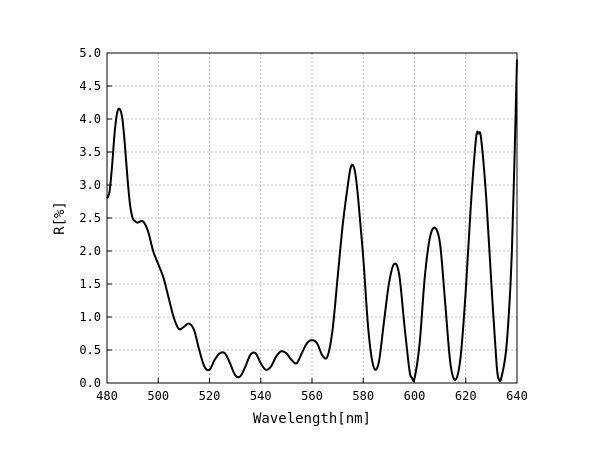  What do you see at coordinates (158, 396) in the screenshot?
I see `x-tick-label: 500` at bounding box center [158, 396].